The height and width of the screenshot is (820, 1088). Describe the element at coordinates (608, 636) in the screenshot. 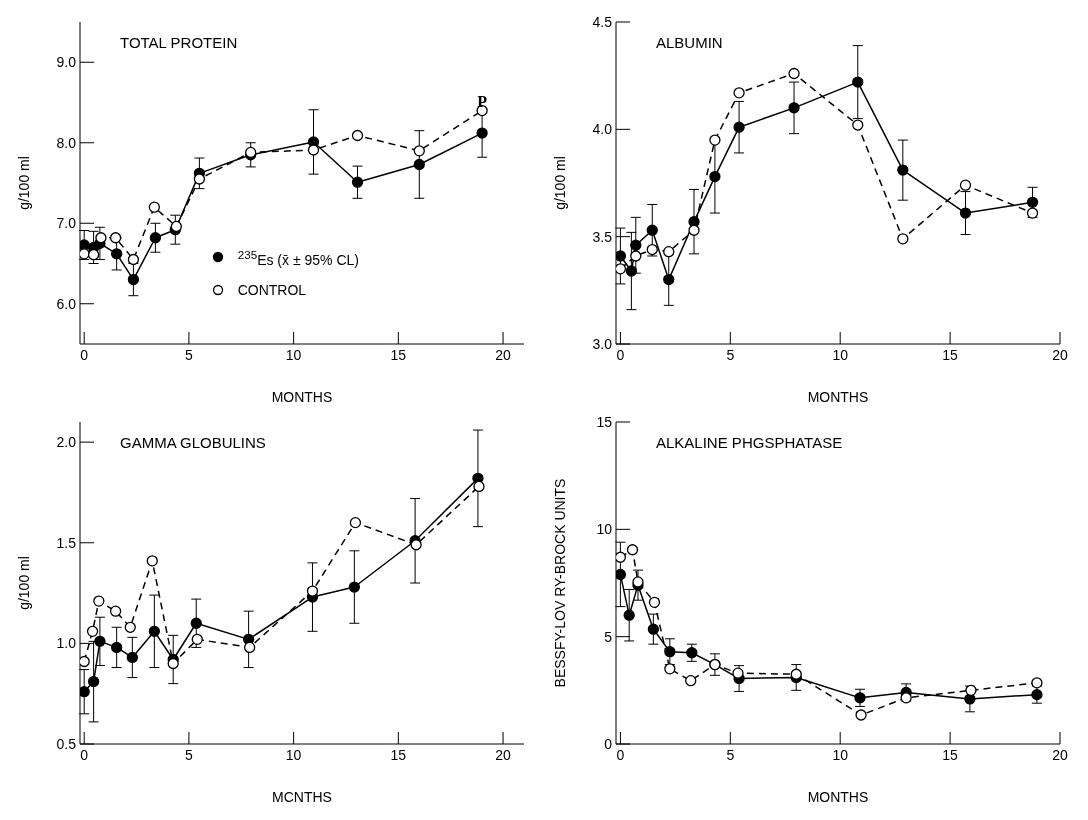

I see `y-tick-label: 5` at that location.